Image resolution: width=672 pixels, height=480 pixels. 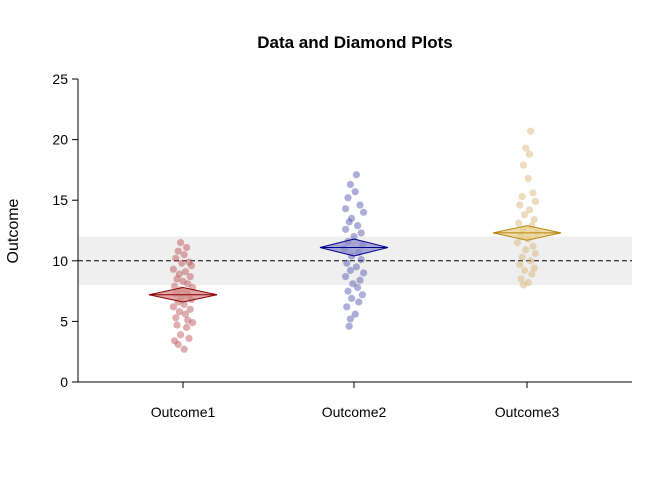 What do you see at coordinates (355, 42) in the screenshot?
I see `chart-title: Data and Diamond Plots` at bounding box center [355, 42].